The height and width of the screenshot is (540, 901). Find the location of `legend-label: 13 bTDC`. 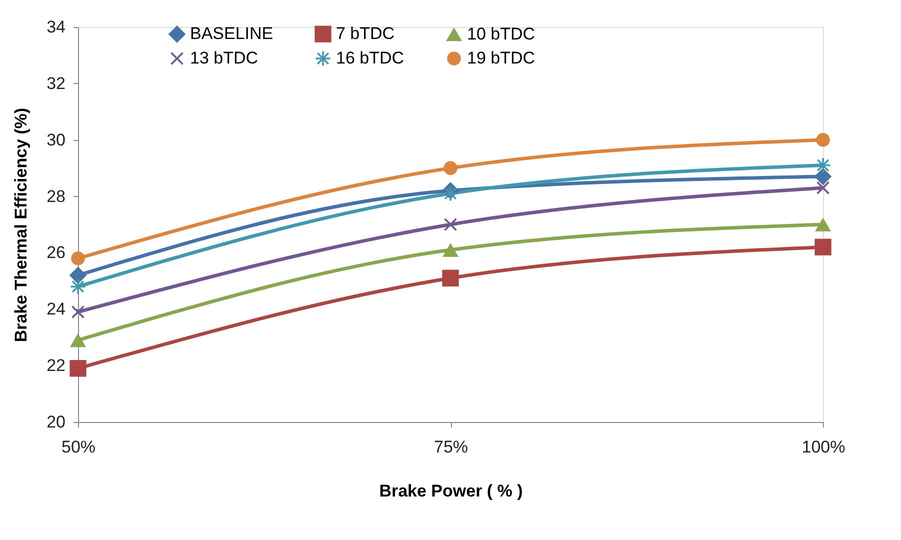

legend-label: 13 bTDC is located at coordinates (224, 58).